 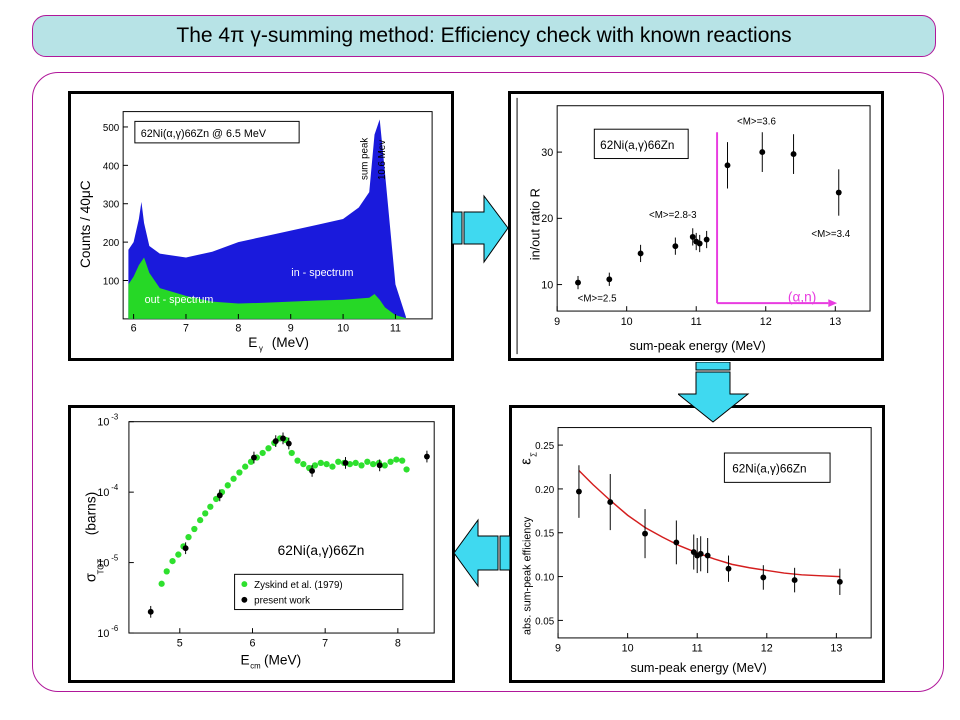 What do you see at coordinates (114, 417) in the screenshot?
I see `cross-section-ytick-exp: -3` at bounding box center [114, 417].